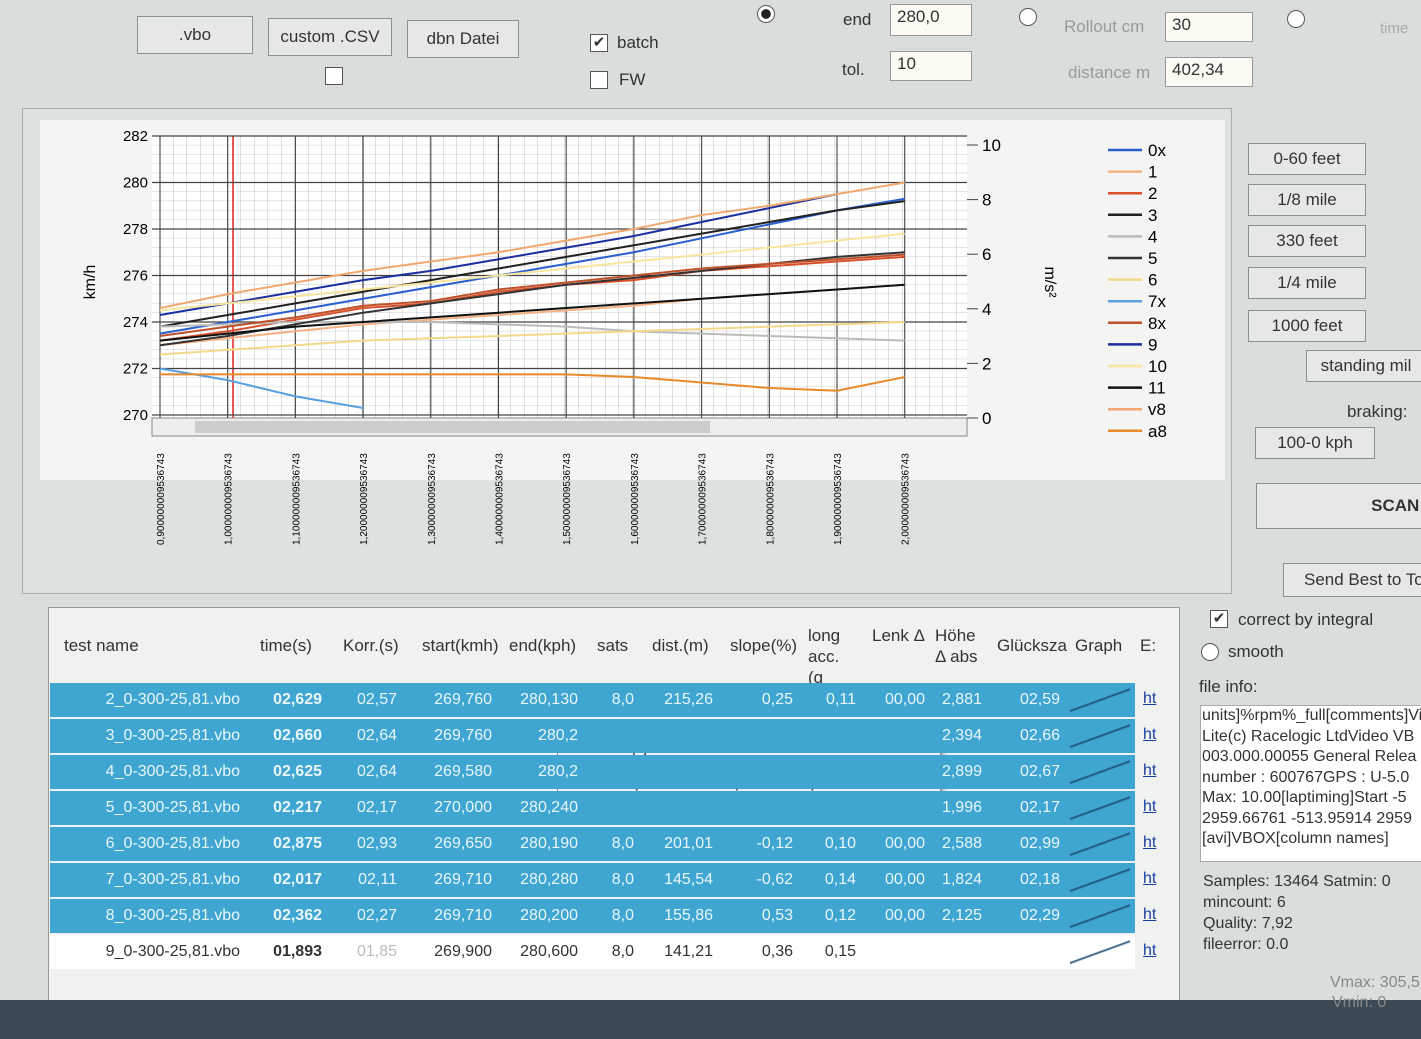 The width and height of the screenshot is (1421, 1039). What do you see at coordinates (991, 145) in the screenshot?
I see `y2-tick-label: 10` at bounding box center [991, 145].